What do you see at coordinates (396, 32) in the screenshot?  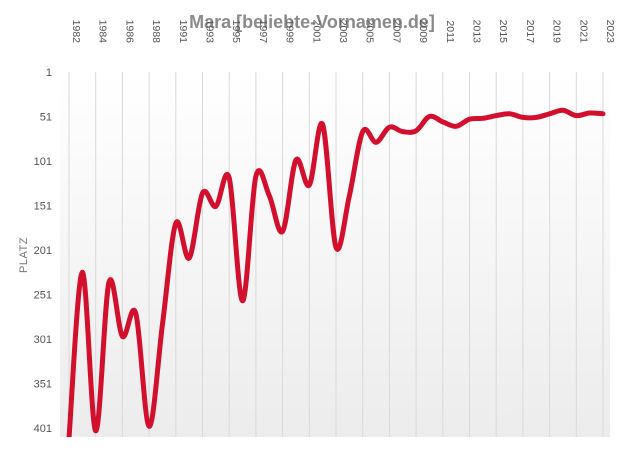 I see `x-tick-label: 2007` at bounding box center [396, 32].